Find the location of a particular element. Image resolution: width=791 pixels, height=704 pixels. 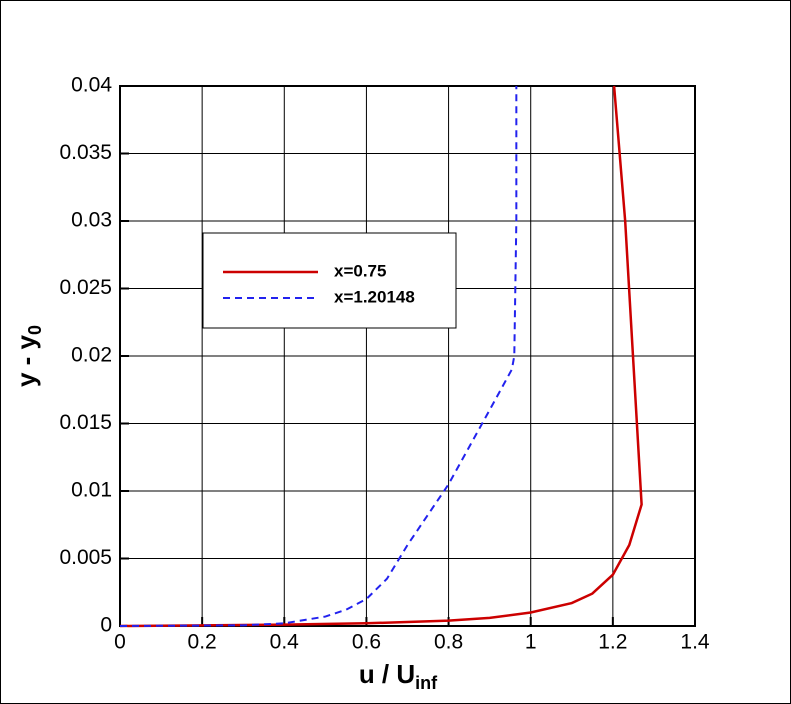

x-tick-label: 0.2 is located at coordinates (202, 642).